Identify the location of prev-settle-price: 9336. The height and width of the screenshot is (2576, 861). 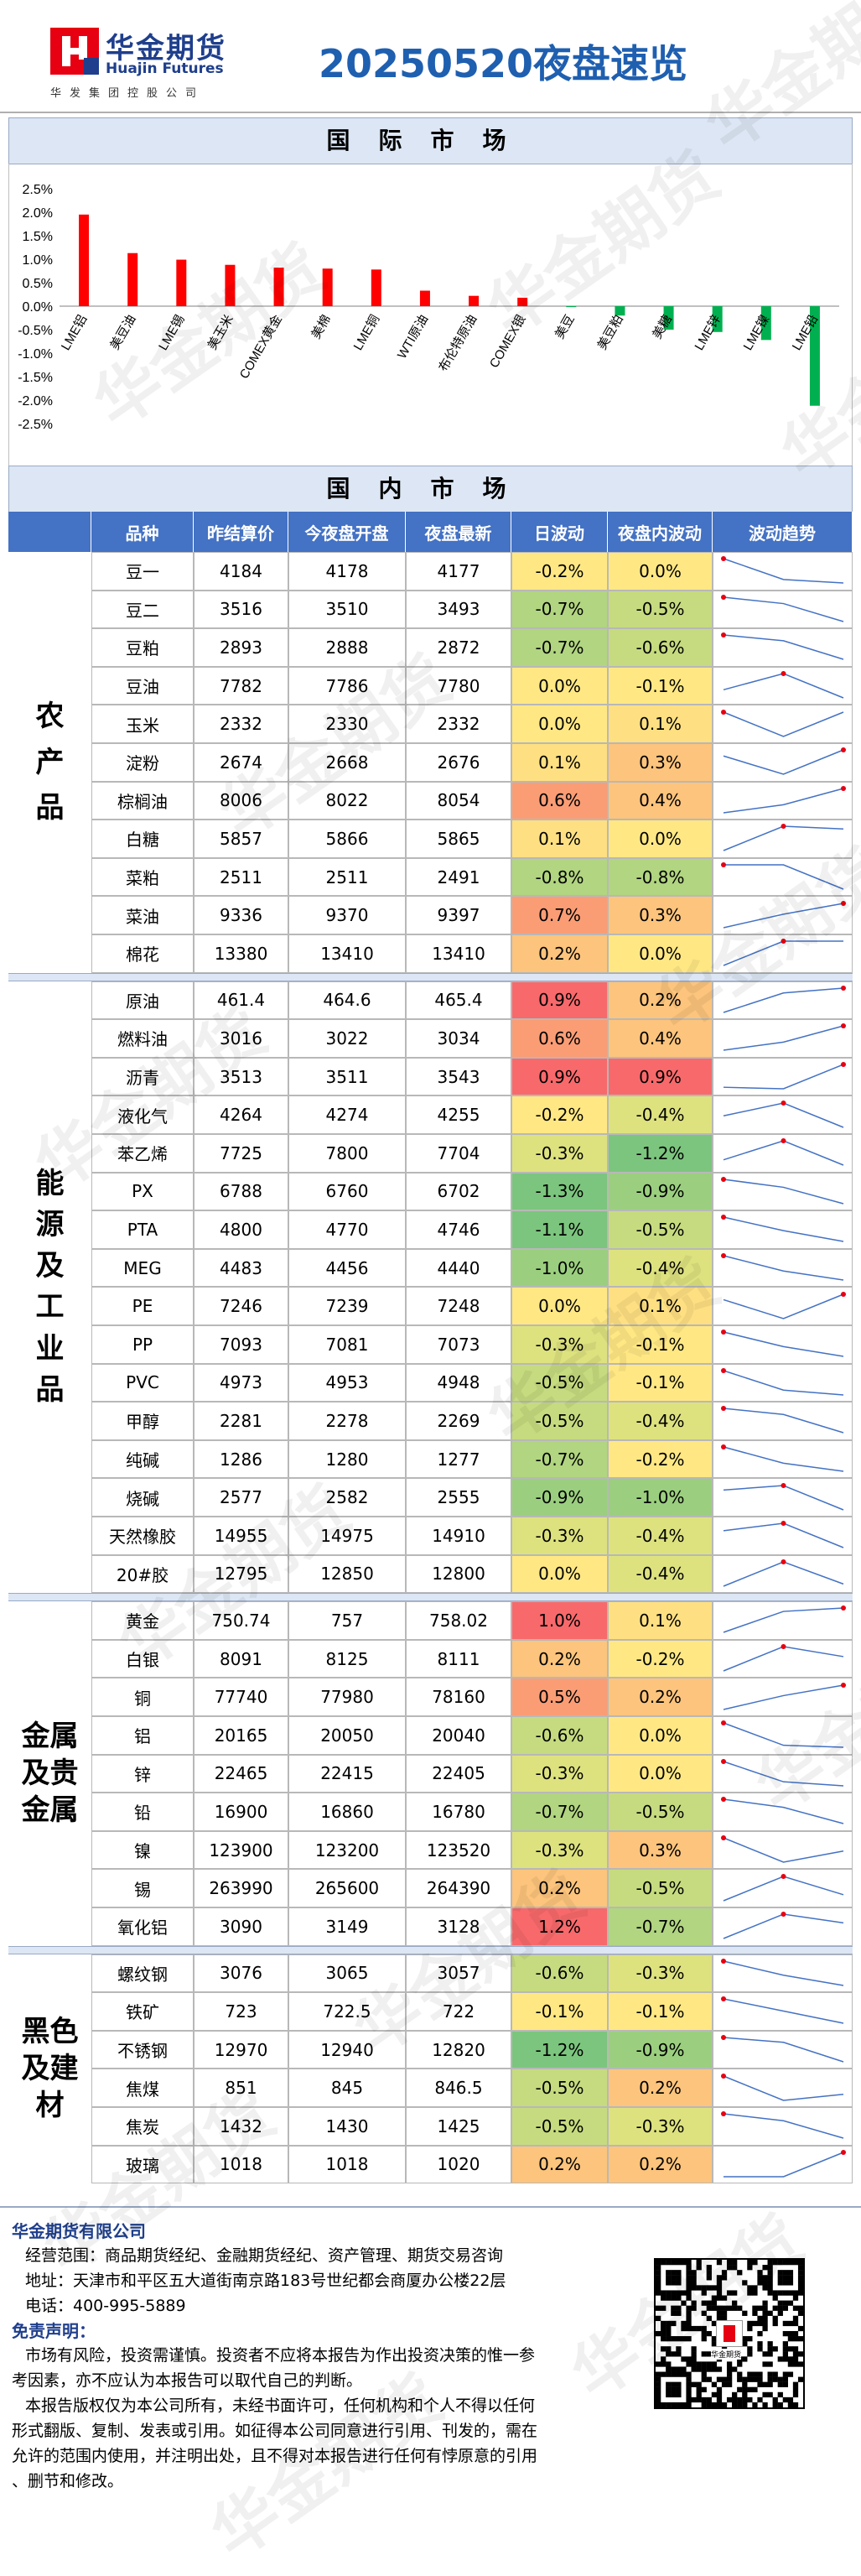
(241, 915).